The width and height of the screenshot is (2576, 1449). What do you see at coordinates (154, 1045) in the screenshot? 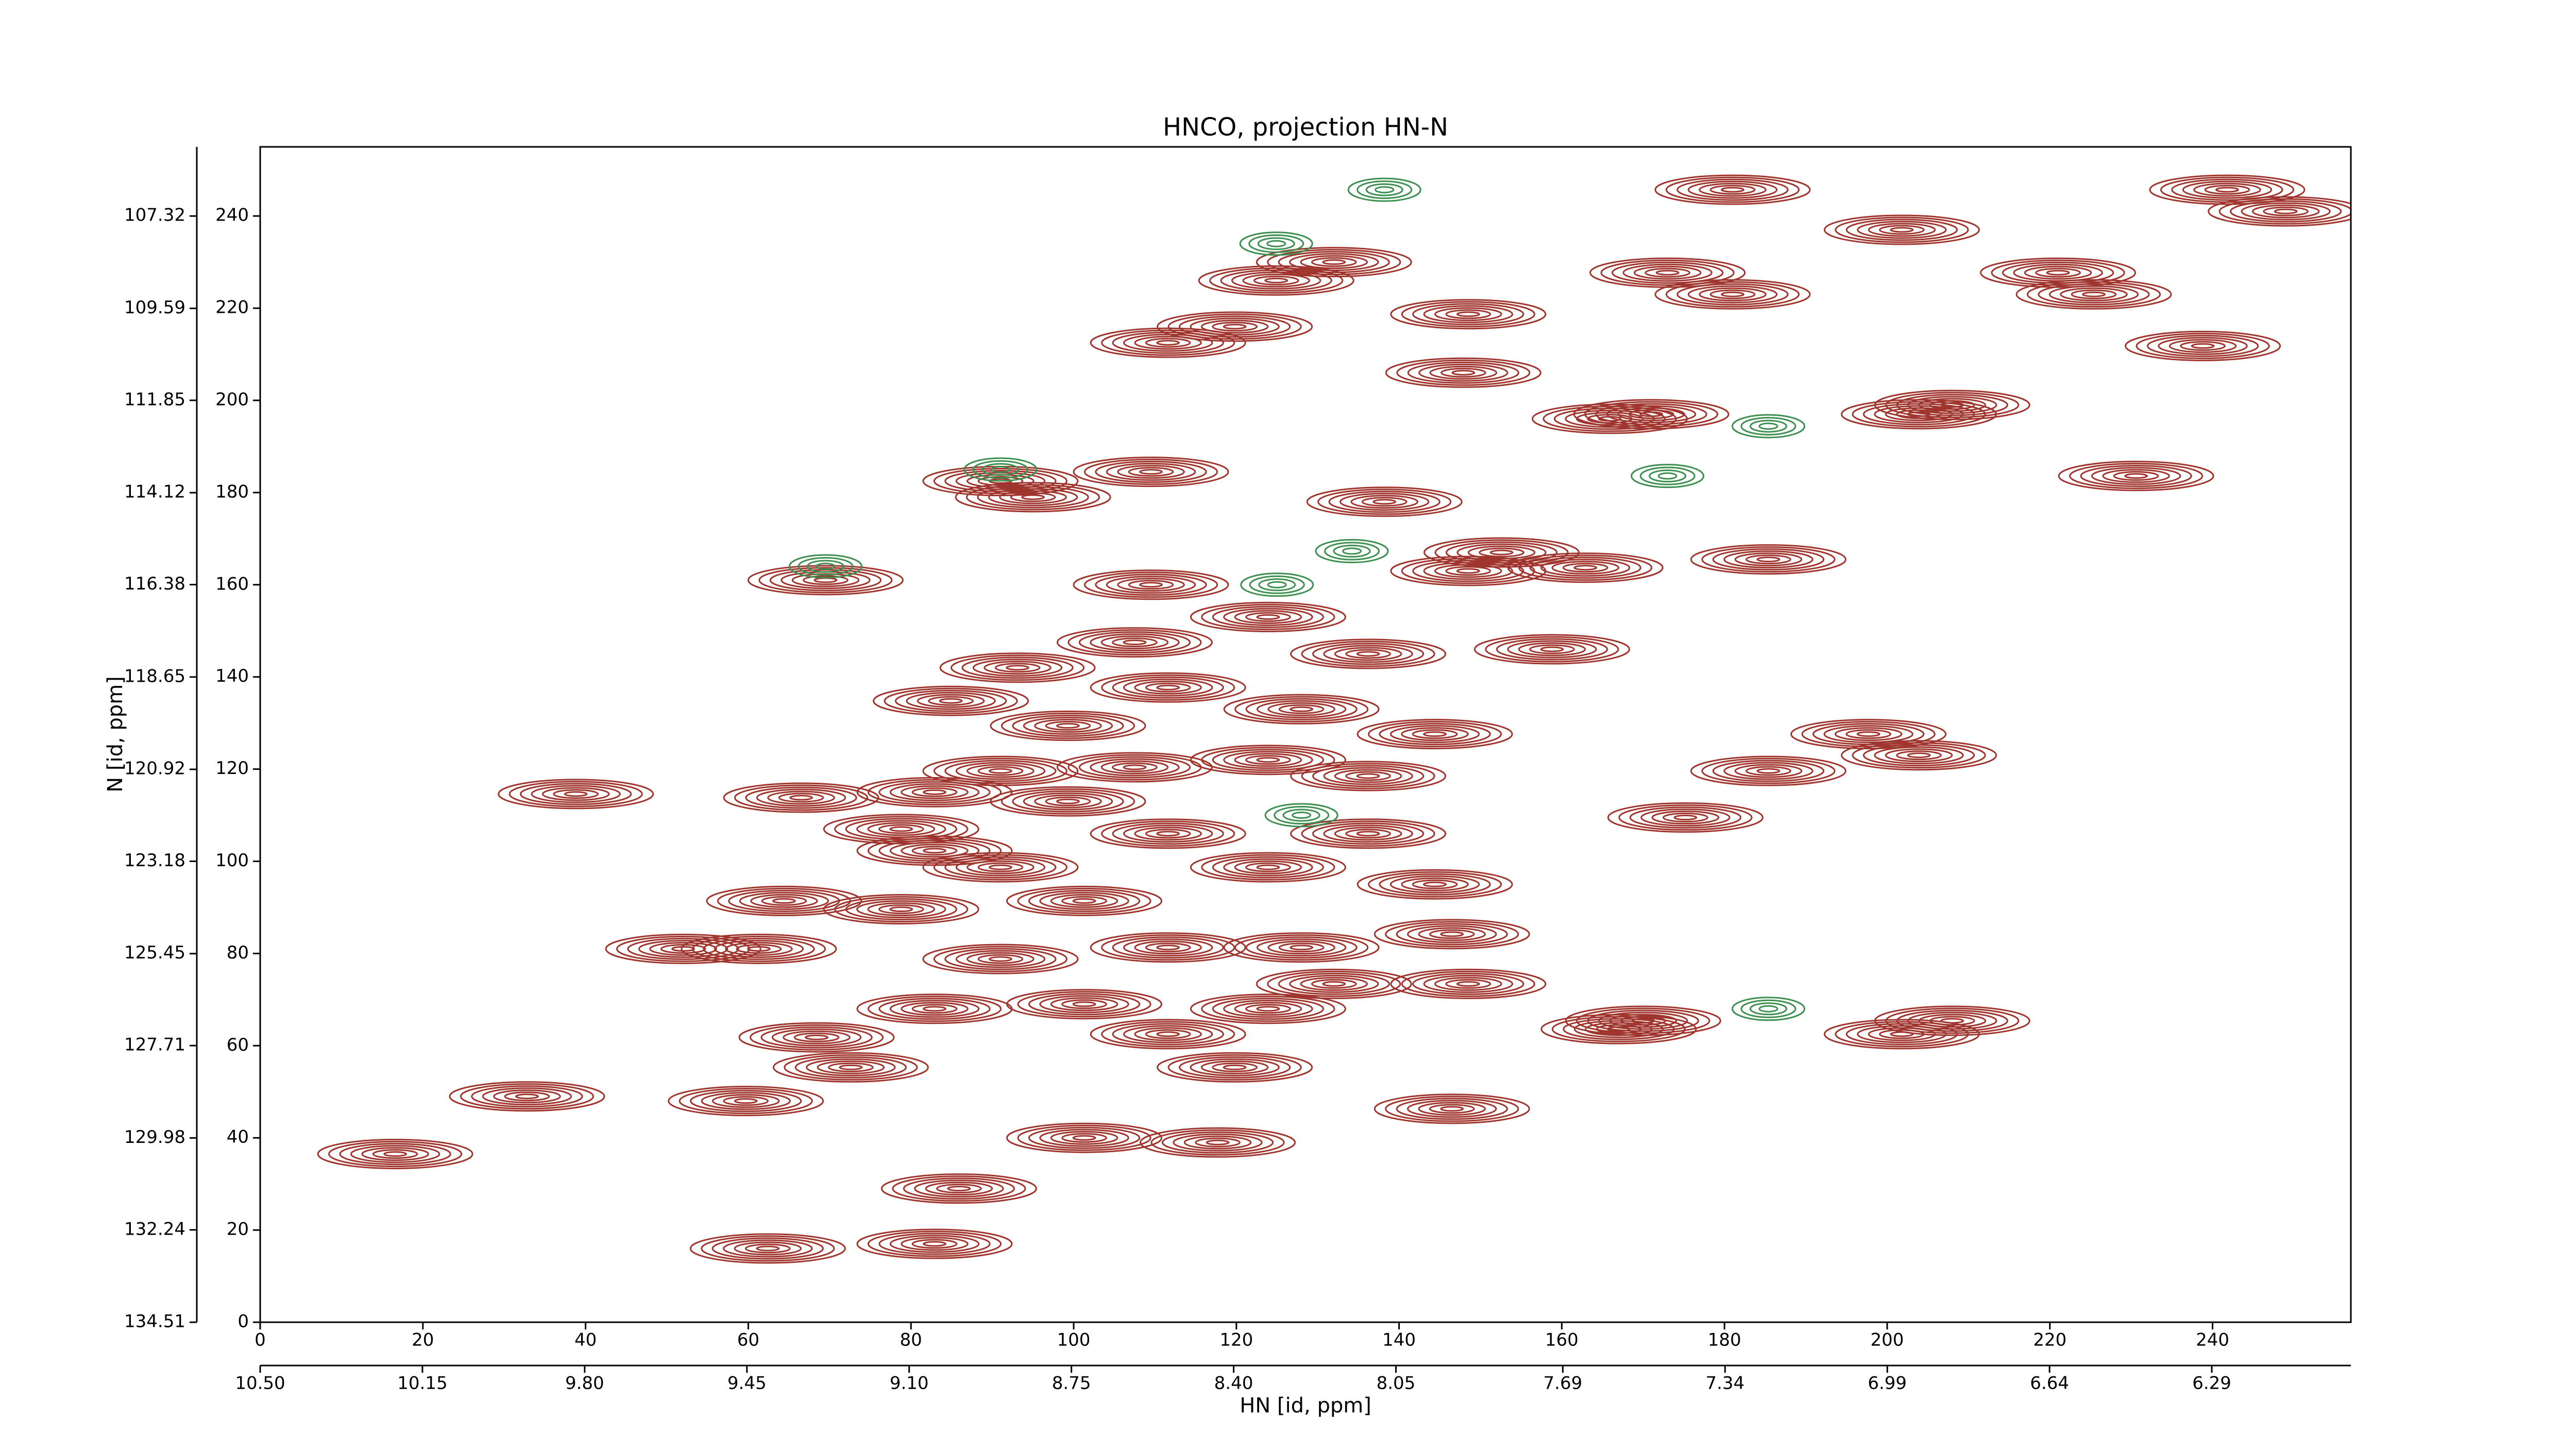
I see `y2-tick-label: 127.71` at bounding box center [154, 1045].